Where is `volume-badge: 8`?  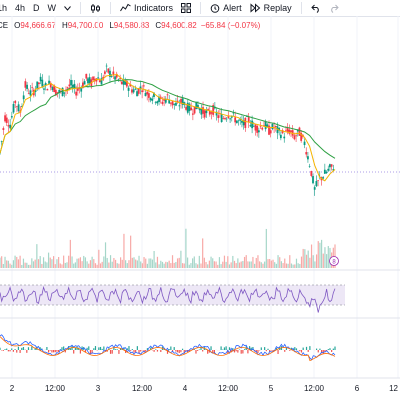
volume-badge: 8 is located at coordinates (334, 261).